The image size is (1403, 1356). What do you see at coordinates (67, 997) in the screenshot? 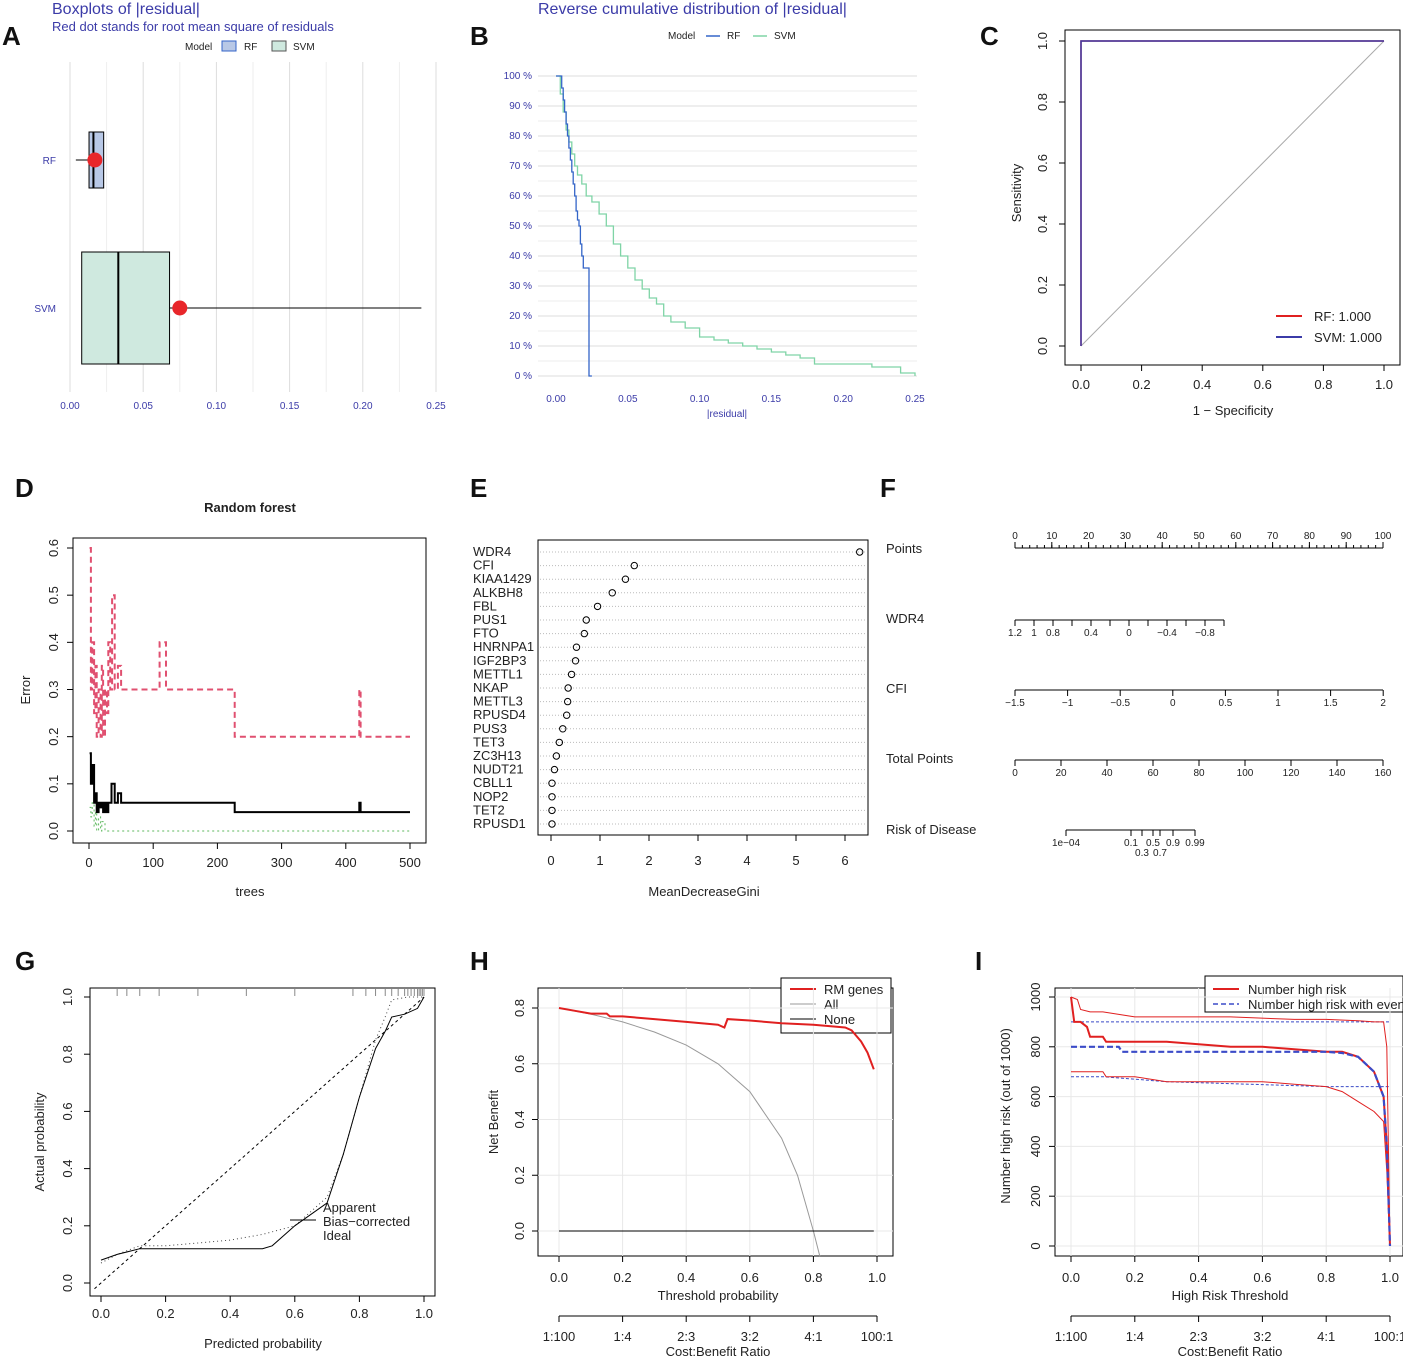
I see `panel-g-ytick: 1.0` at bounding box center [67, 997].